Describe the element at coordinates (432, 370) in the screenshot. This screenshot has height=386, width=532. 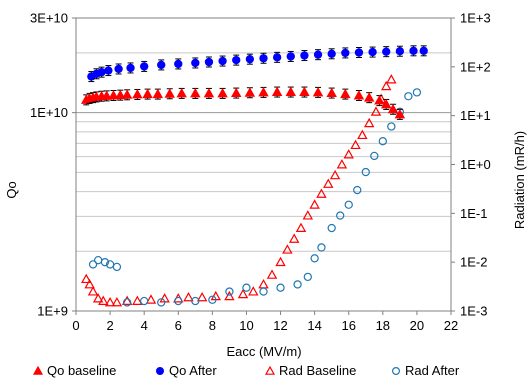
I see `legend-label: Rad After` at that location.